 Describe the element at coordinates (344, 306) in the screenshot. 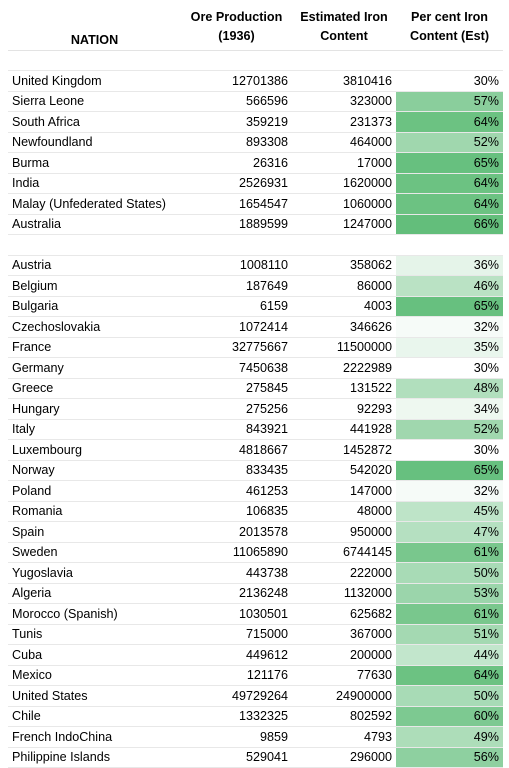

I see `iron-content-cell: 4003` at that location.